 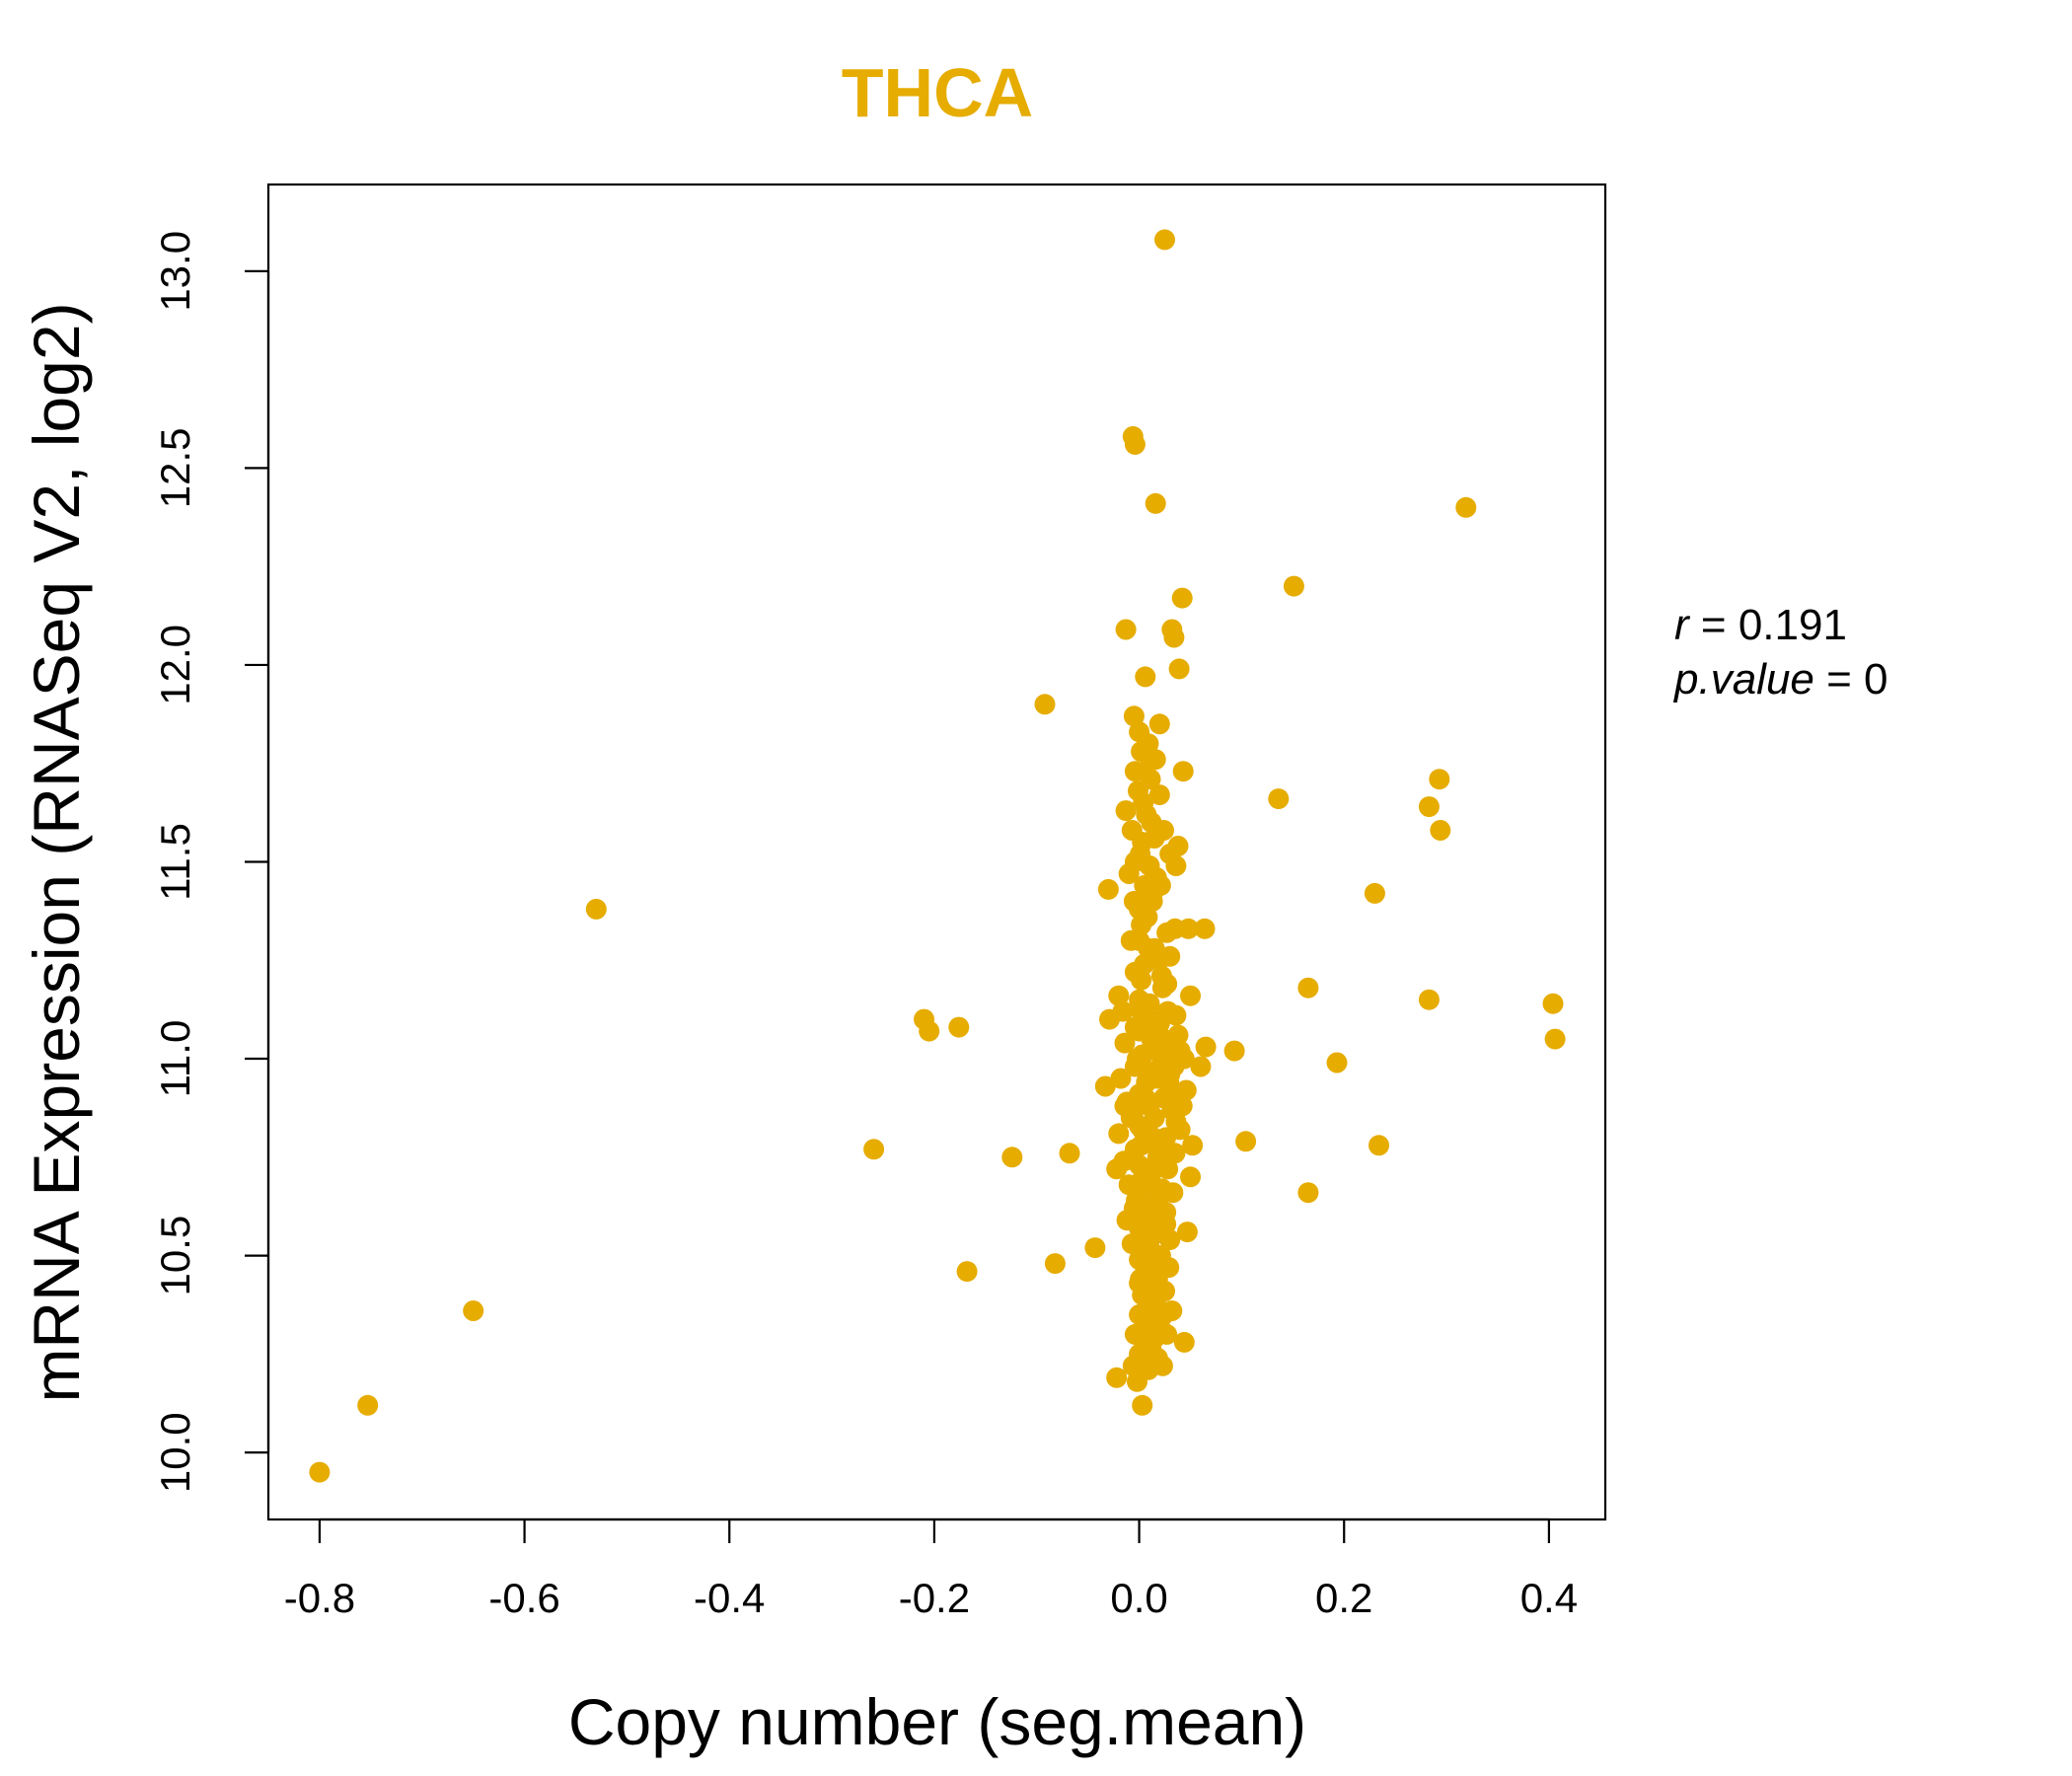 I want to click on y-tick-label: 10.0, so click(x=175, y=1453).